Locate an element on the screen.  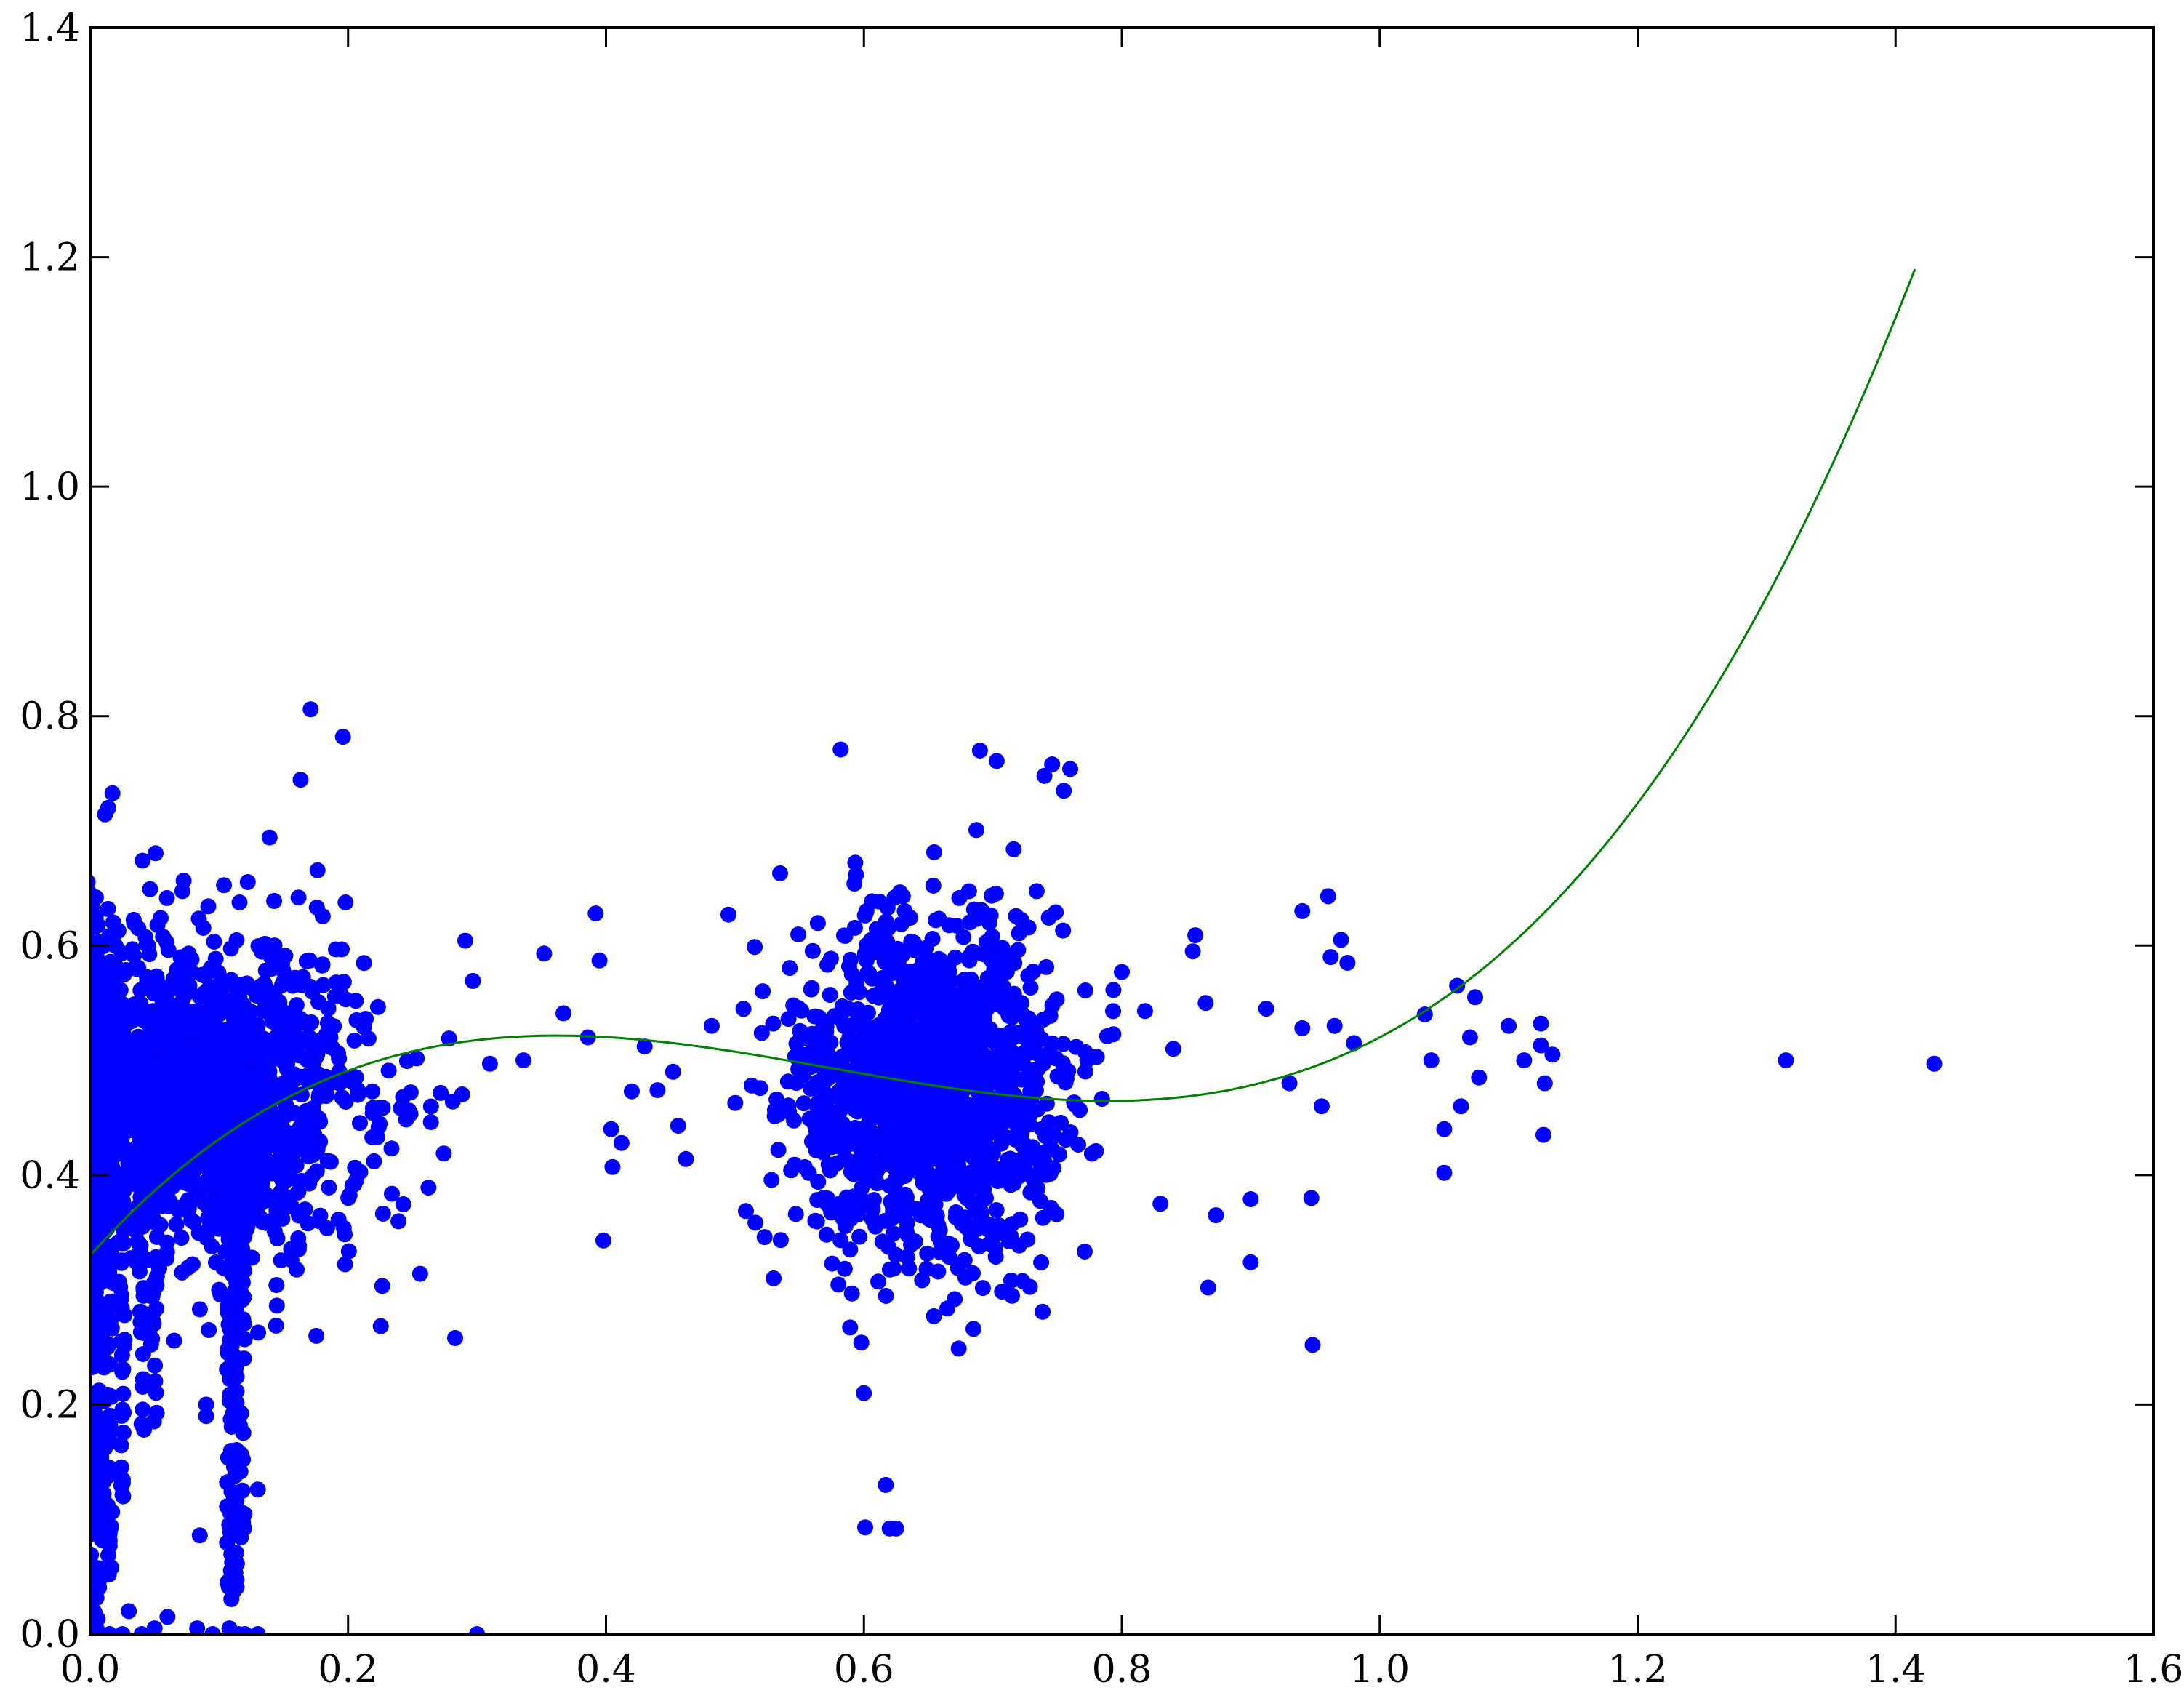
x-tick-label: 0.6 is located at coordinates (864, 1670).